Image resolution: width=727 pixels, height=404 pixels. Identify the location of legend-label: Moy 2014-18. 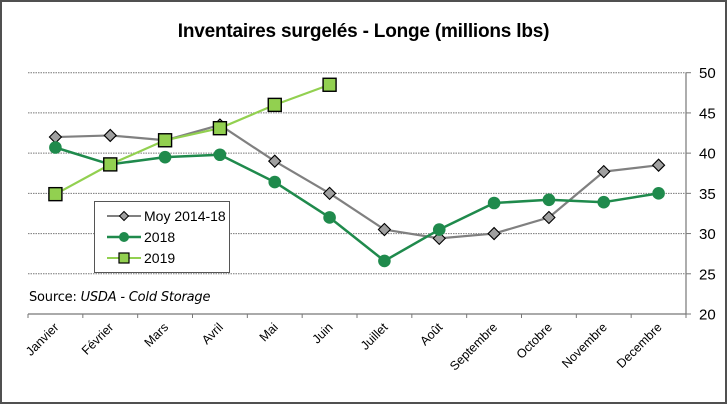
(185, 216).